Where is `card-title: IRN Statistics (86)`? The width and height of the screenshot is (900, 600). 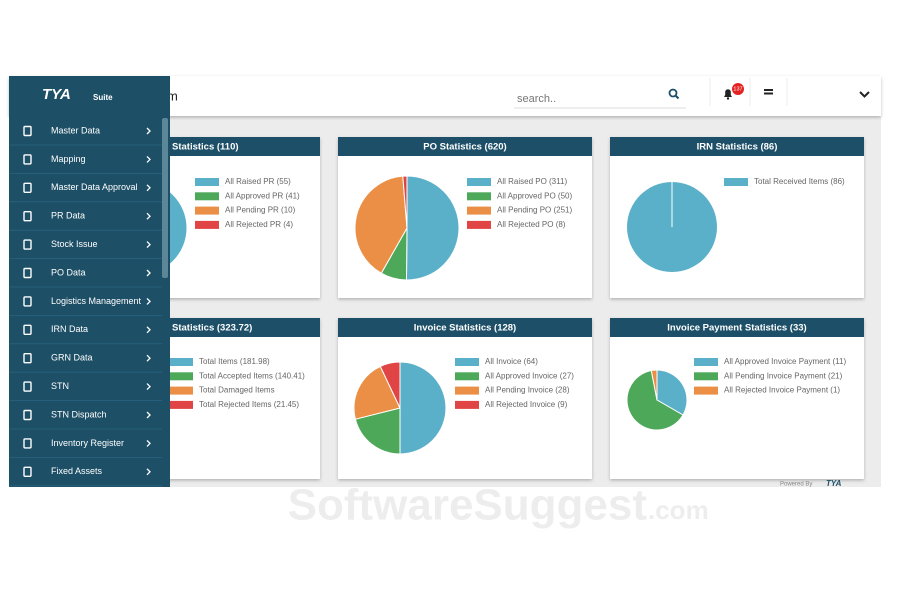 card-title: IRN Statistics (86) is located at coordinates (737, 147).